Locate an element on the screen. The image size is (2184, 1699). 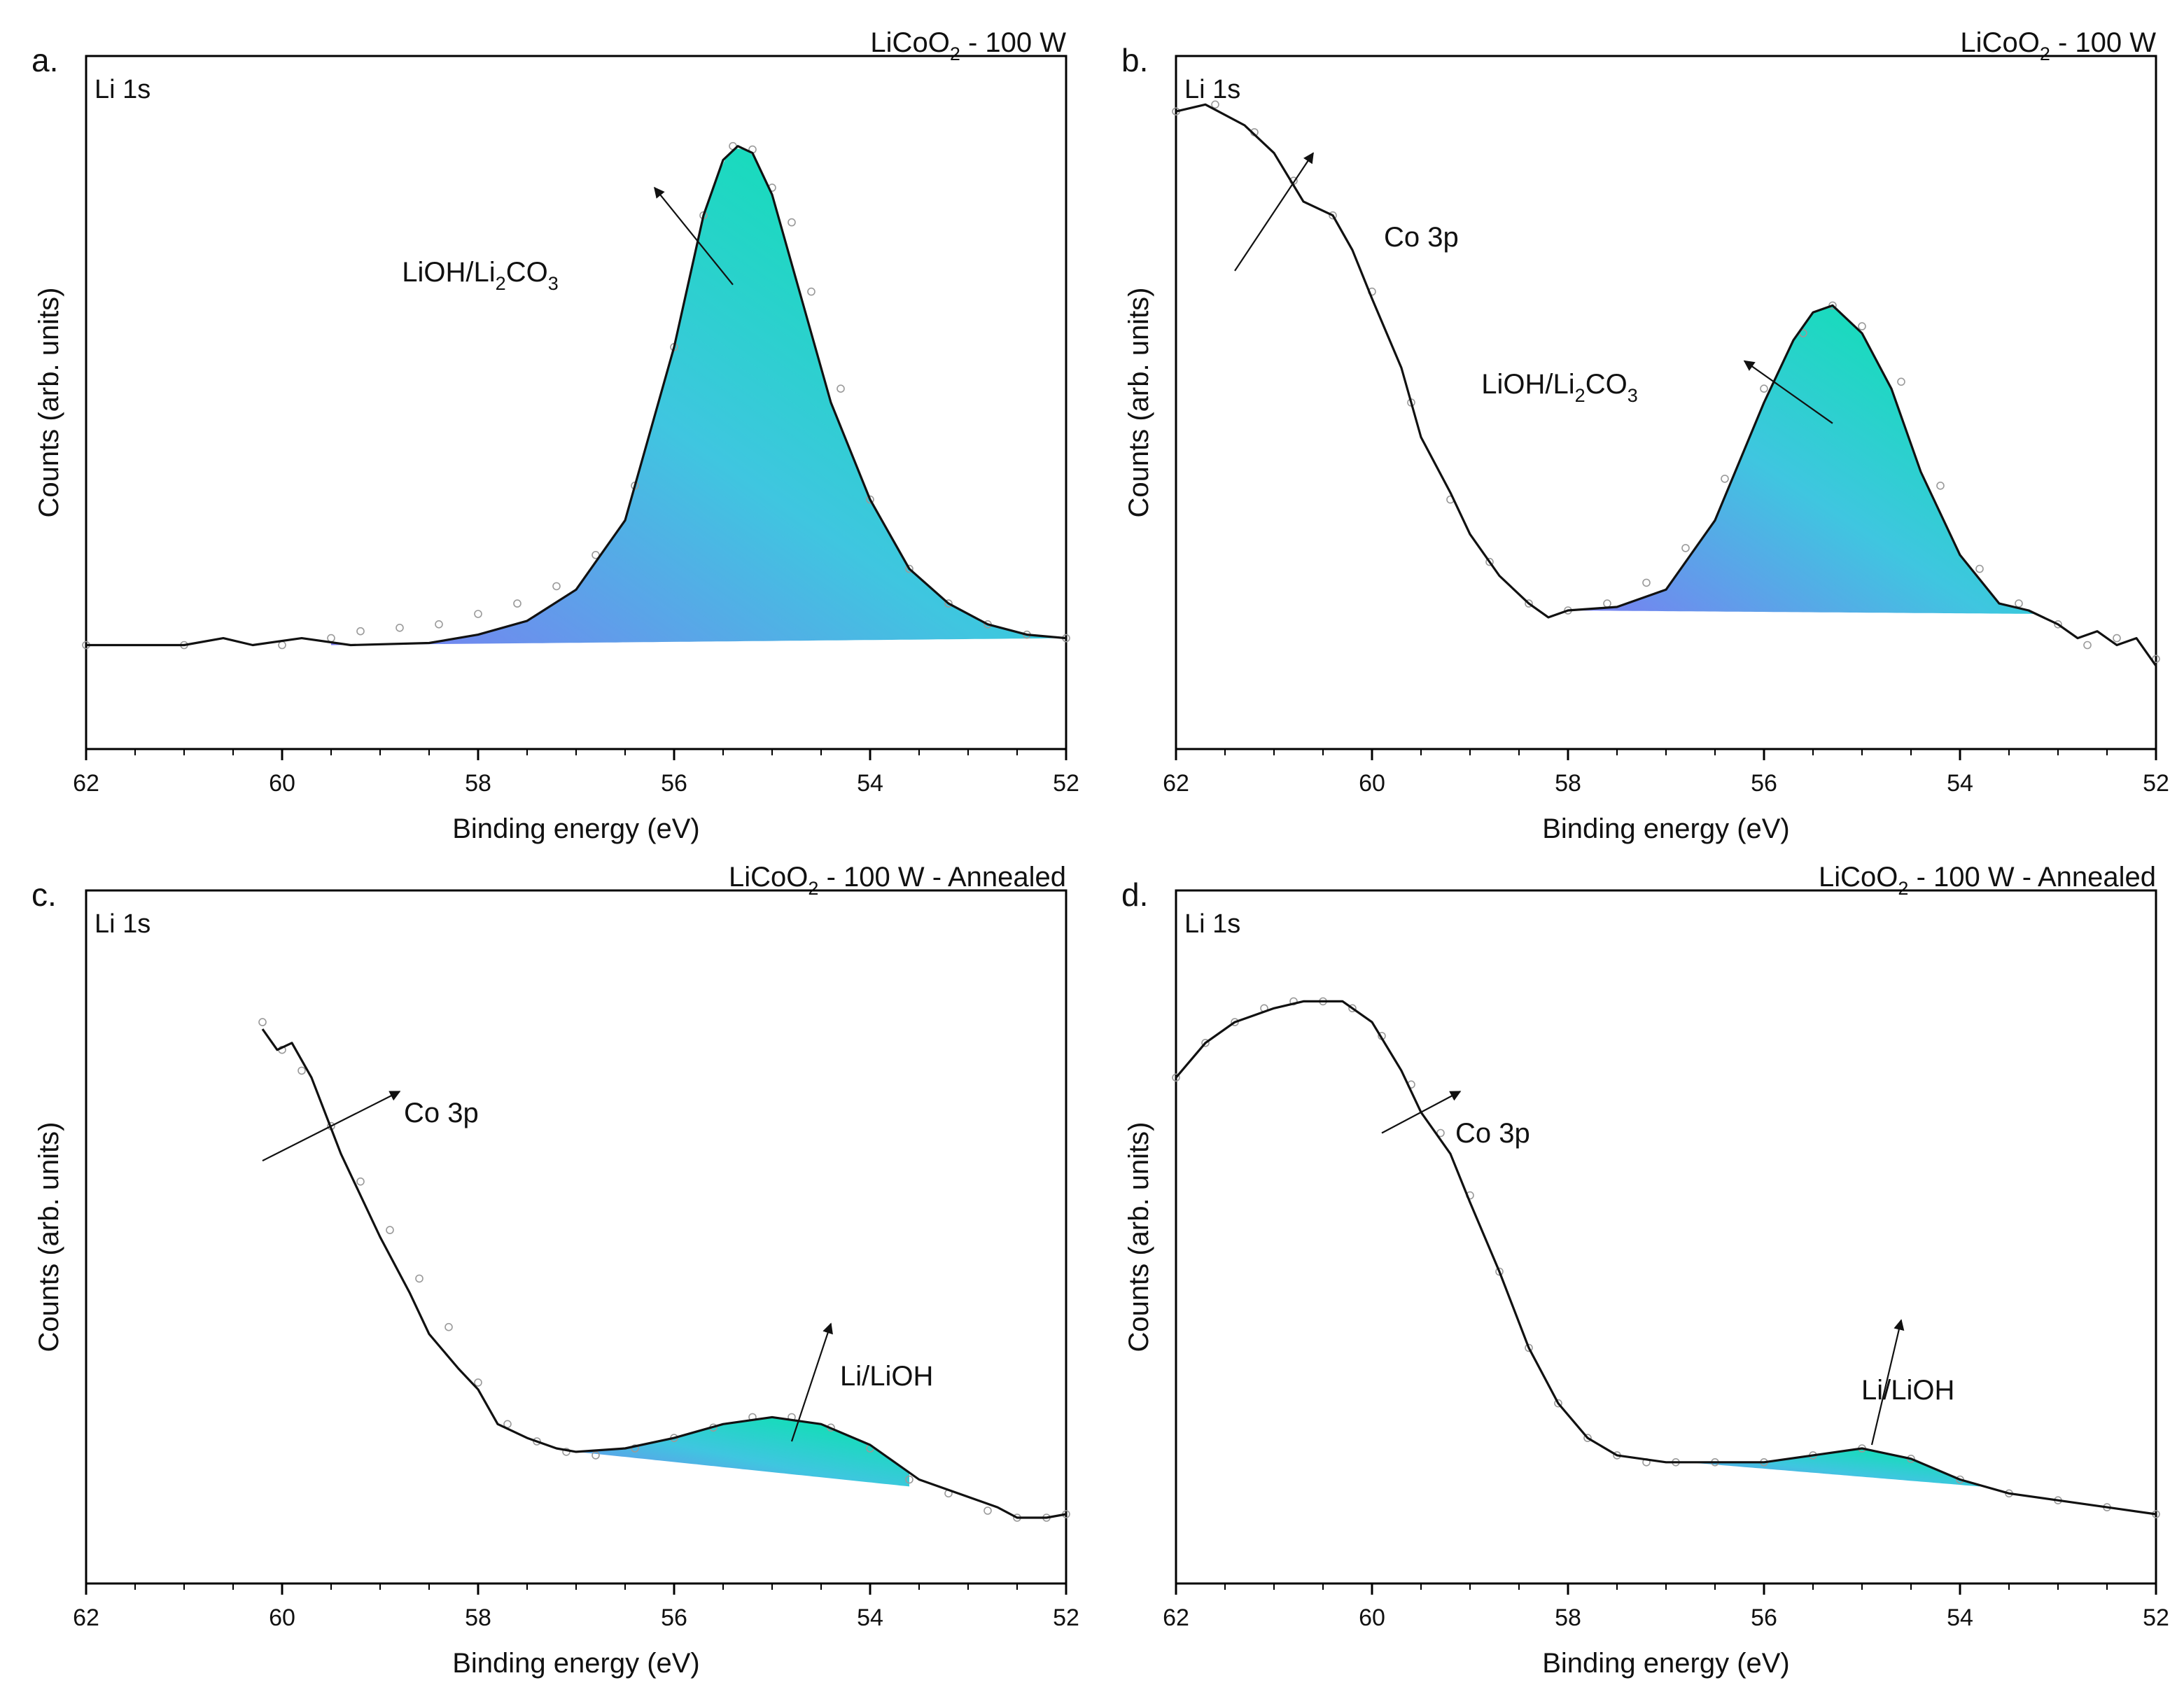
panel-title: LiCoO2 - 100 W - Annealed is located at coordinates (897, 880).